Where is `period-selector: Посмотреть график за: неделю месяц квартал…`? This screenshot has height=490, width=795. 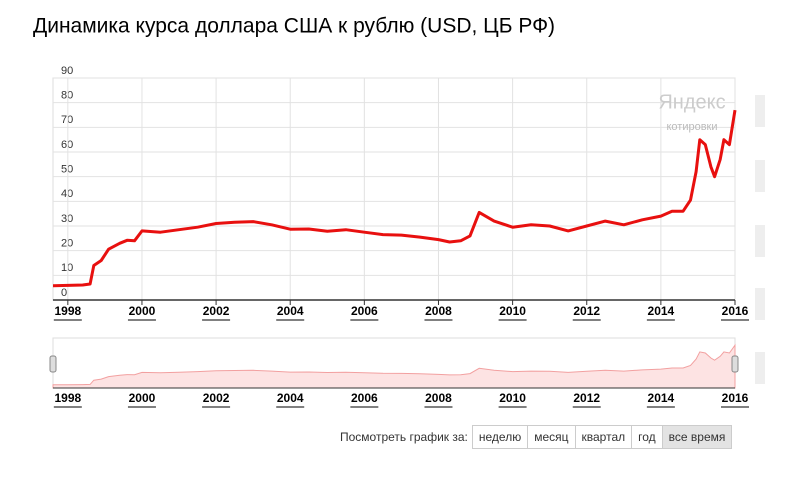 period-selector: Посмотреть график за: неделю месяц квартал… is located at coordinates (536, 437).